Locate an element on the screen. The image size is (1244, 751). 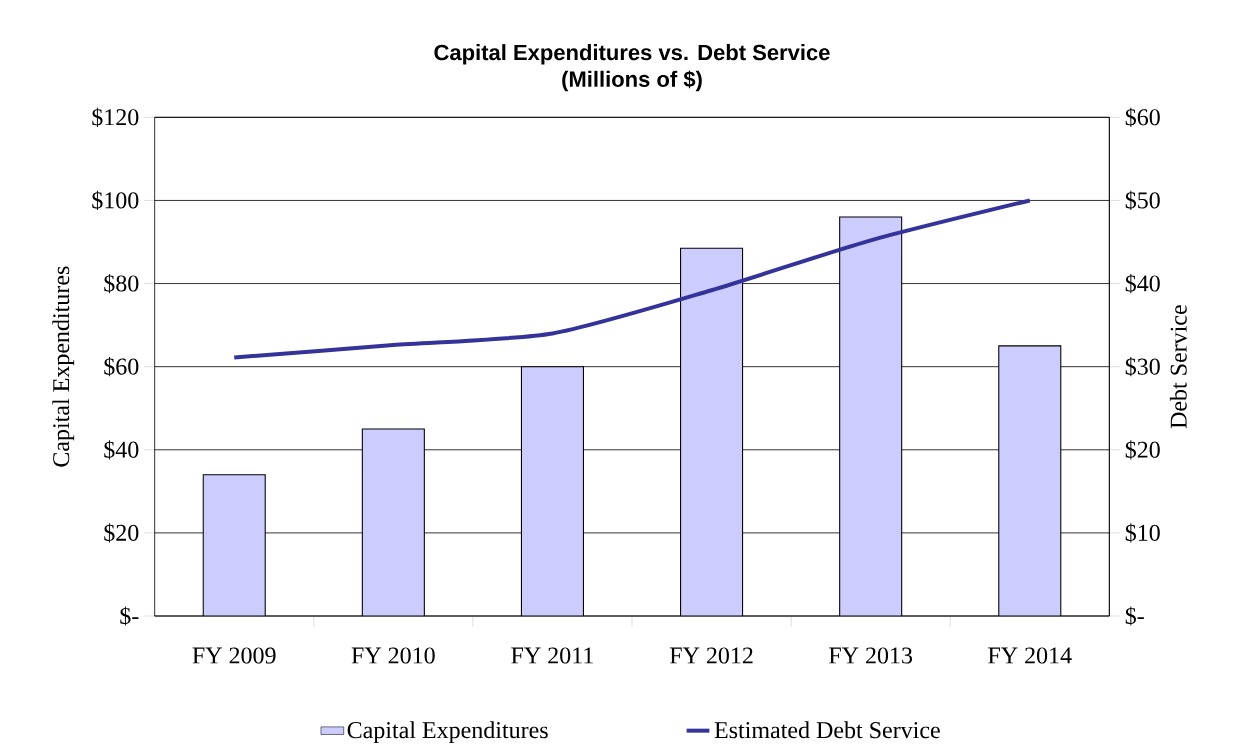
x-tick-label: FY 2011 is located at coordinates (552, 655).